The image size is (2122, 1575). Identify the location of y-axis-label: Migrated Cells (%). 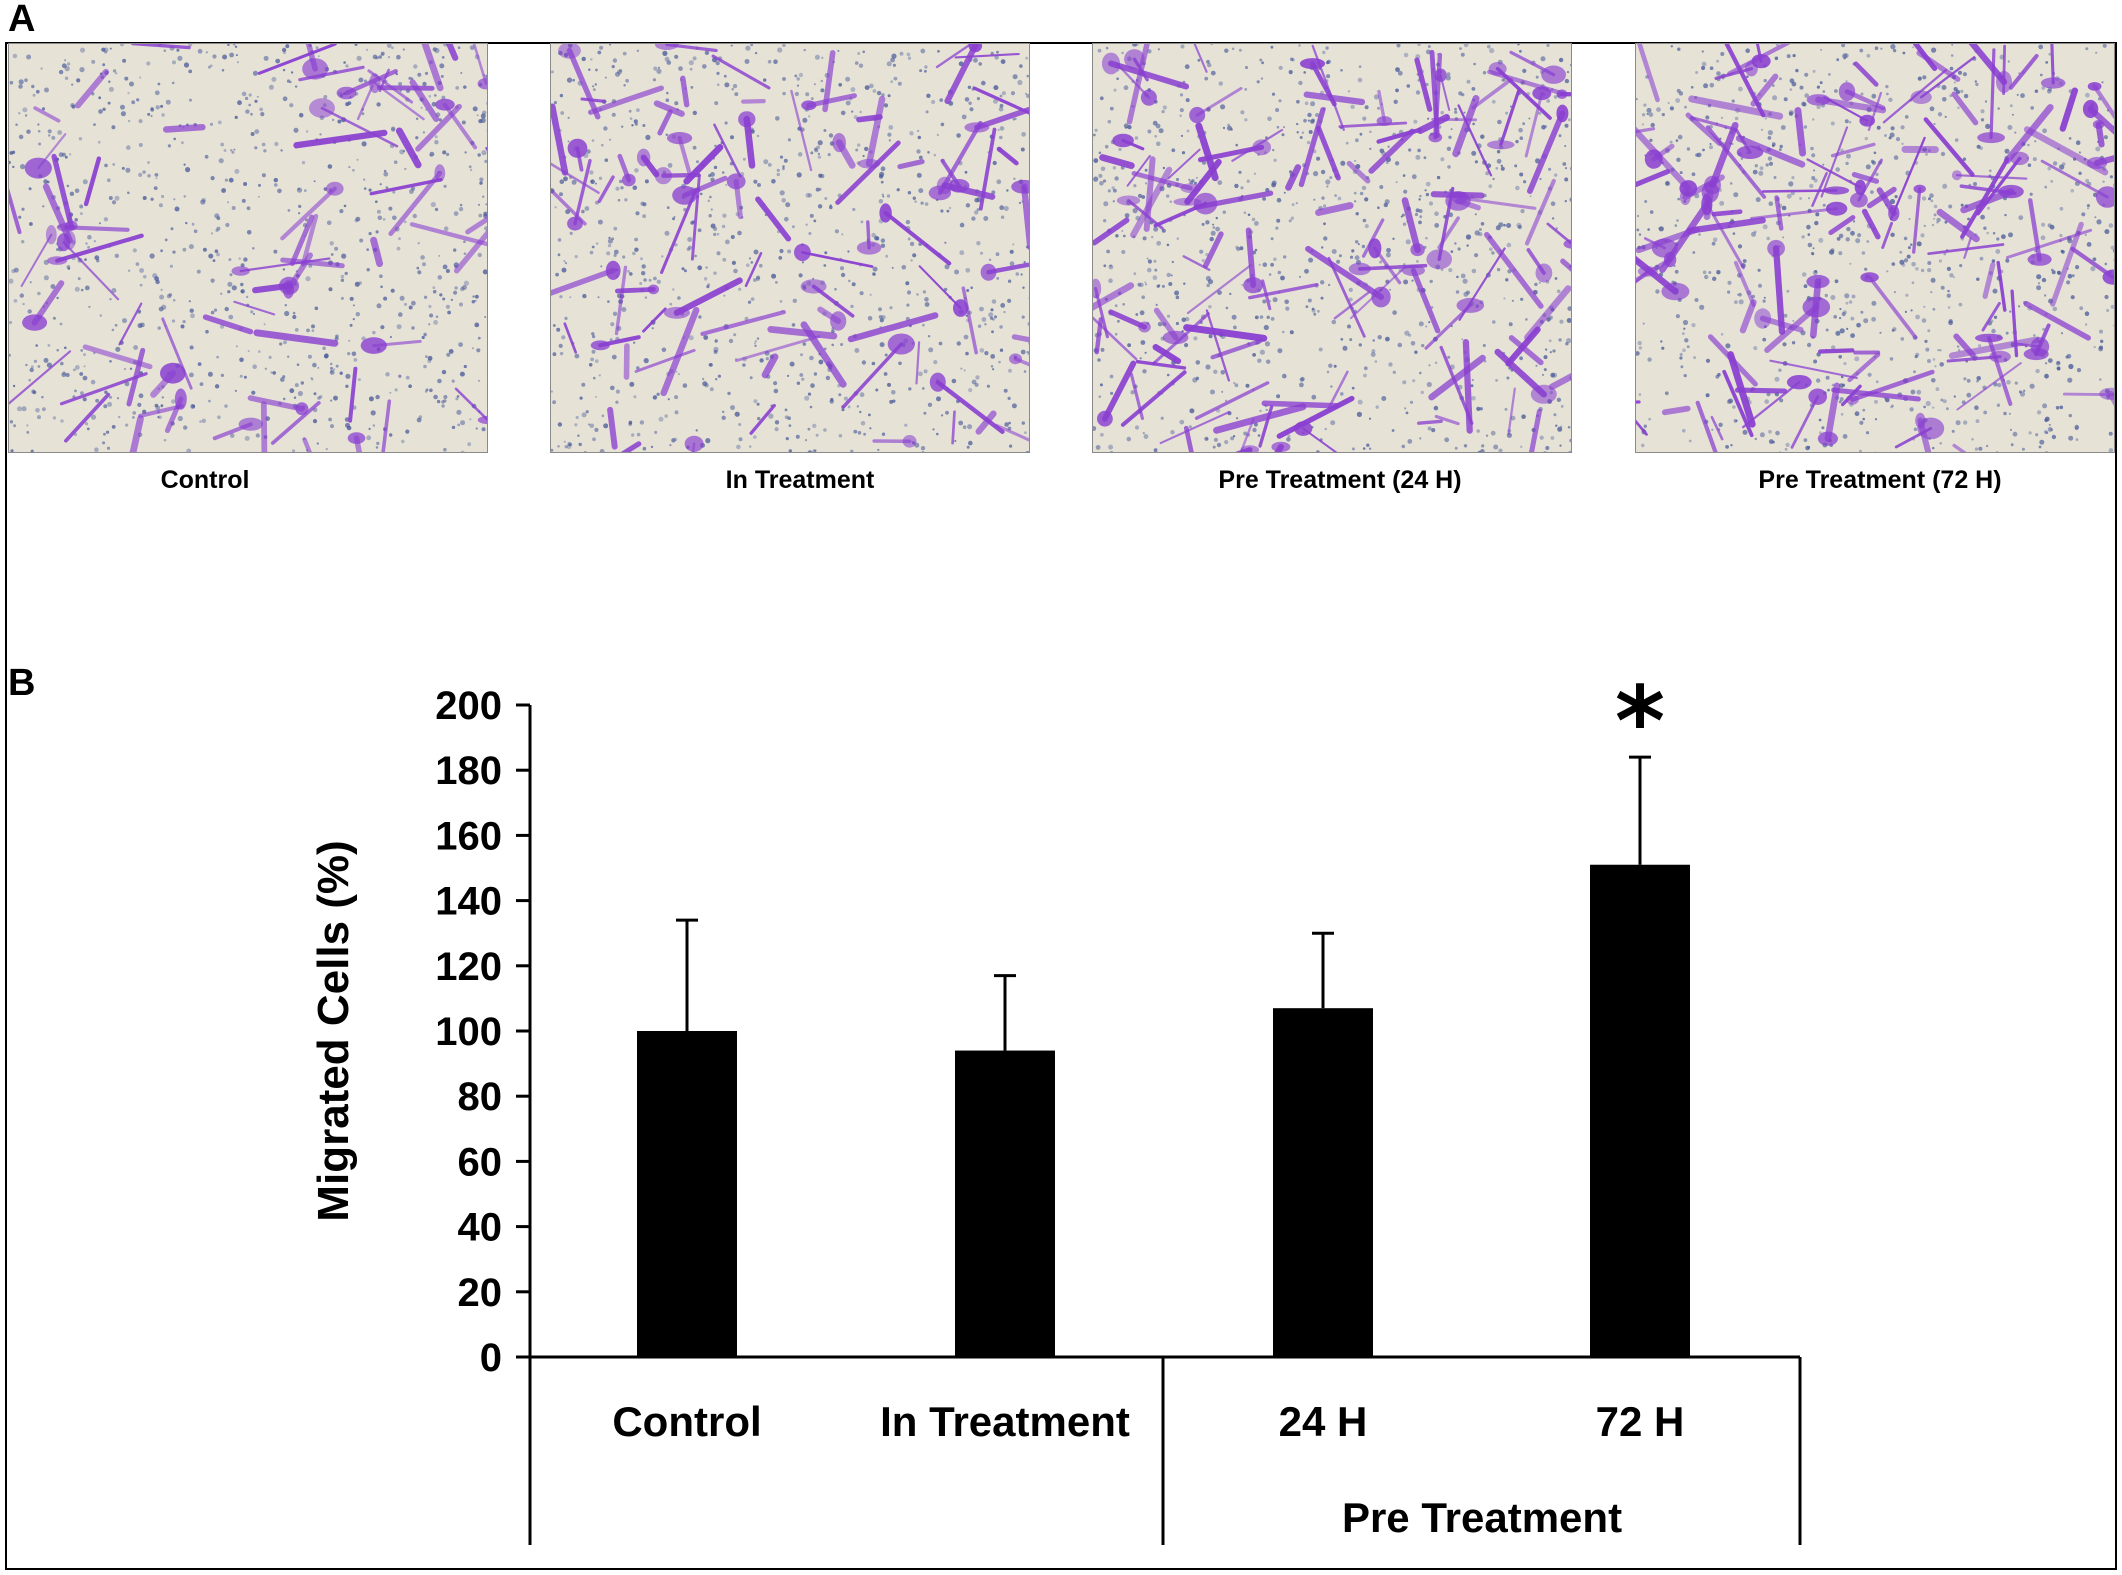
(333, 1030).